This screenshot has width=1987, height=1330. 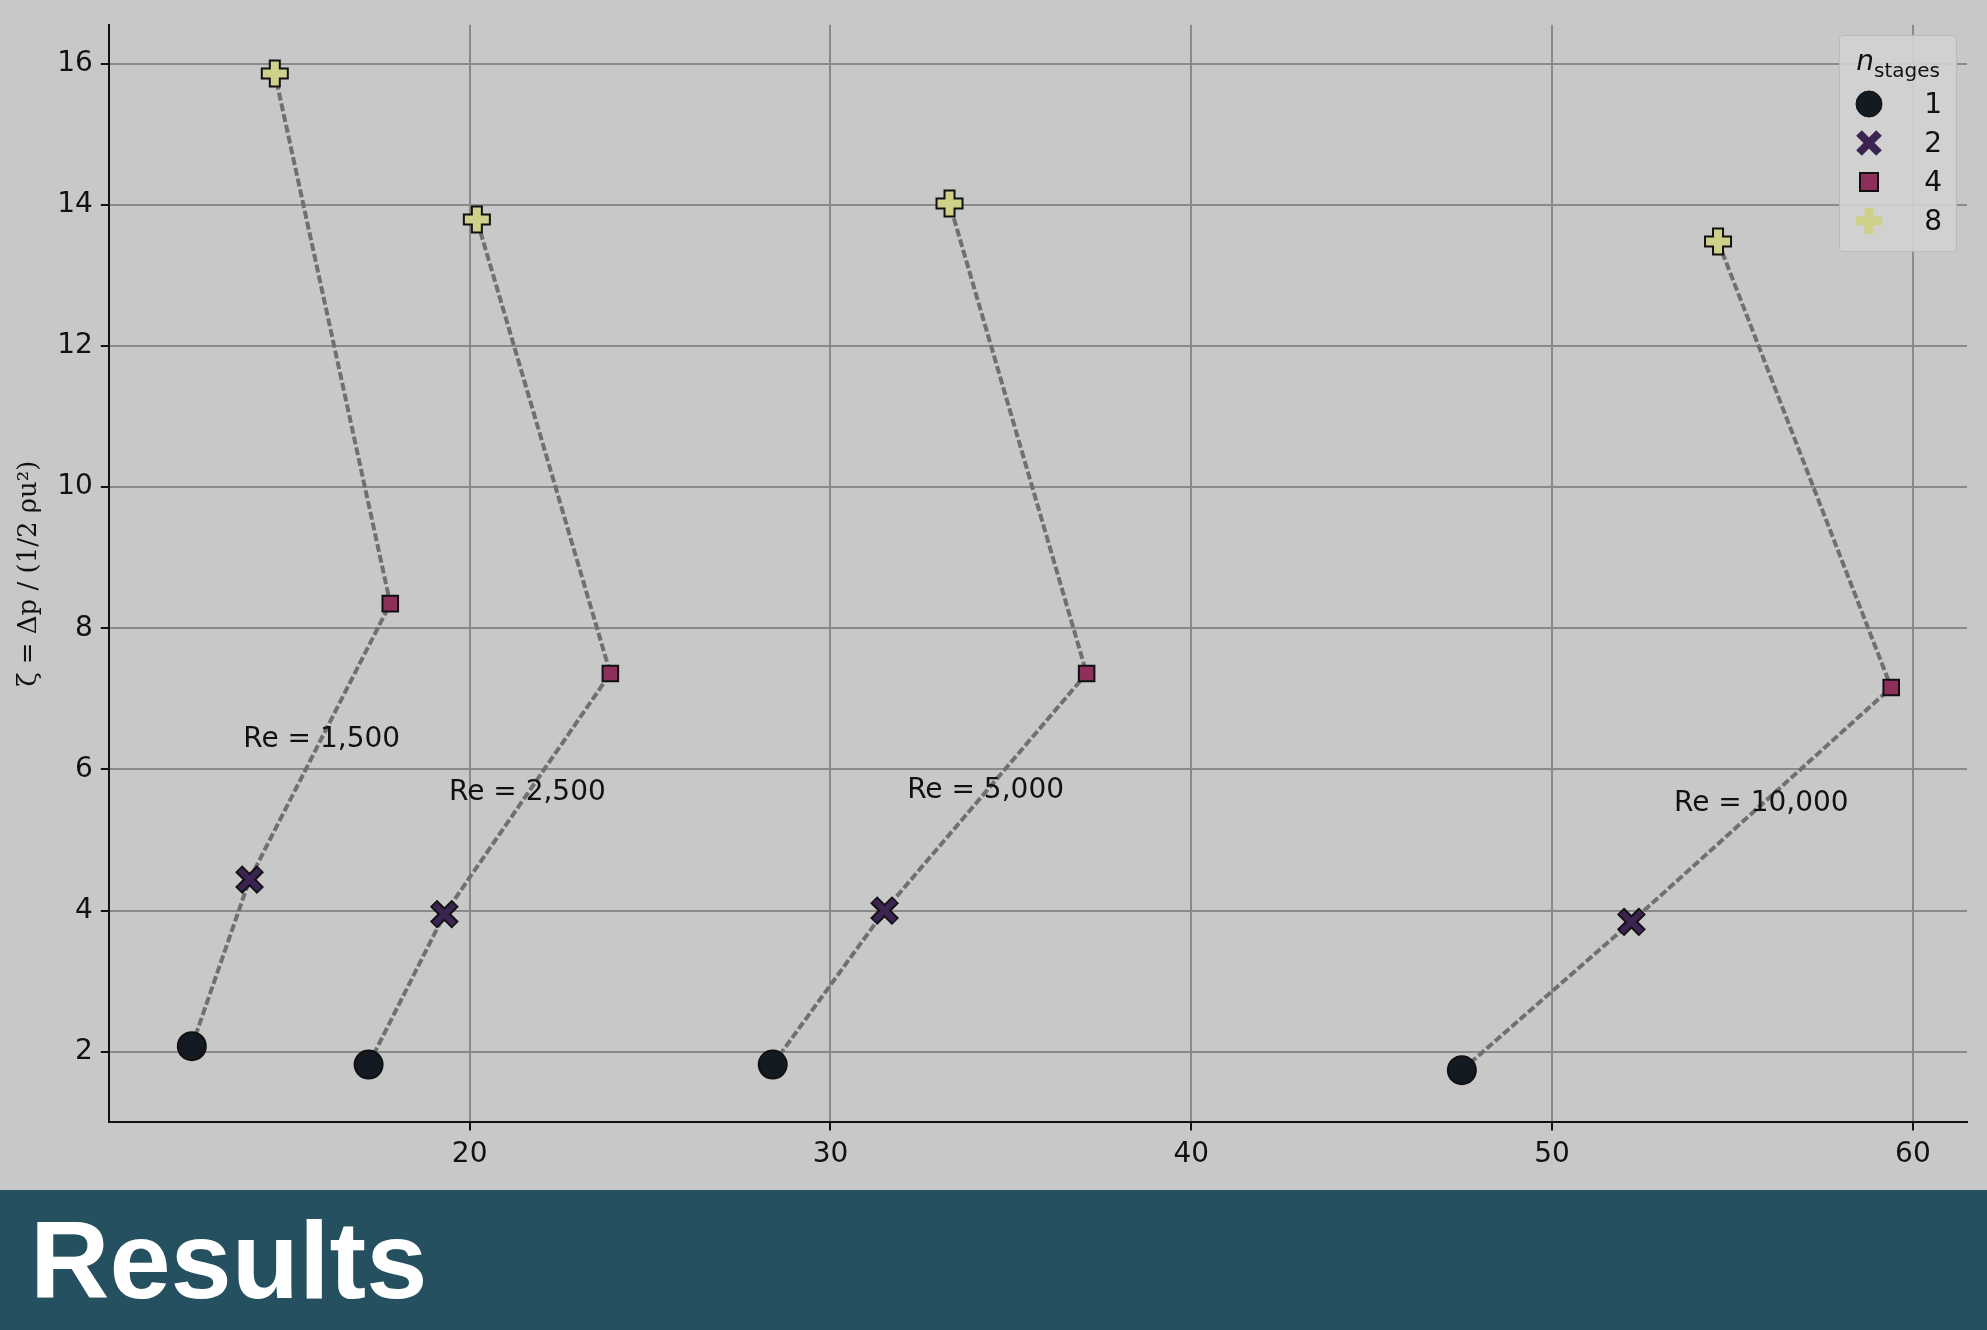 I want to click on y-tick-label: 14, so click(x=75, y=203).